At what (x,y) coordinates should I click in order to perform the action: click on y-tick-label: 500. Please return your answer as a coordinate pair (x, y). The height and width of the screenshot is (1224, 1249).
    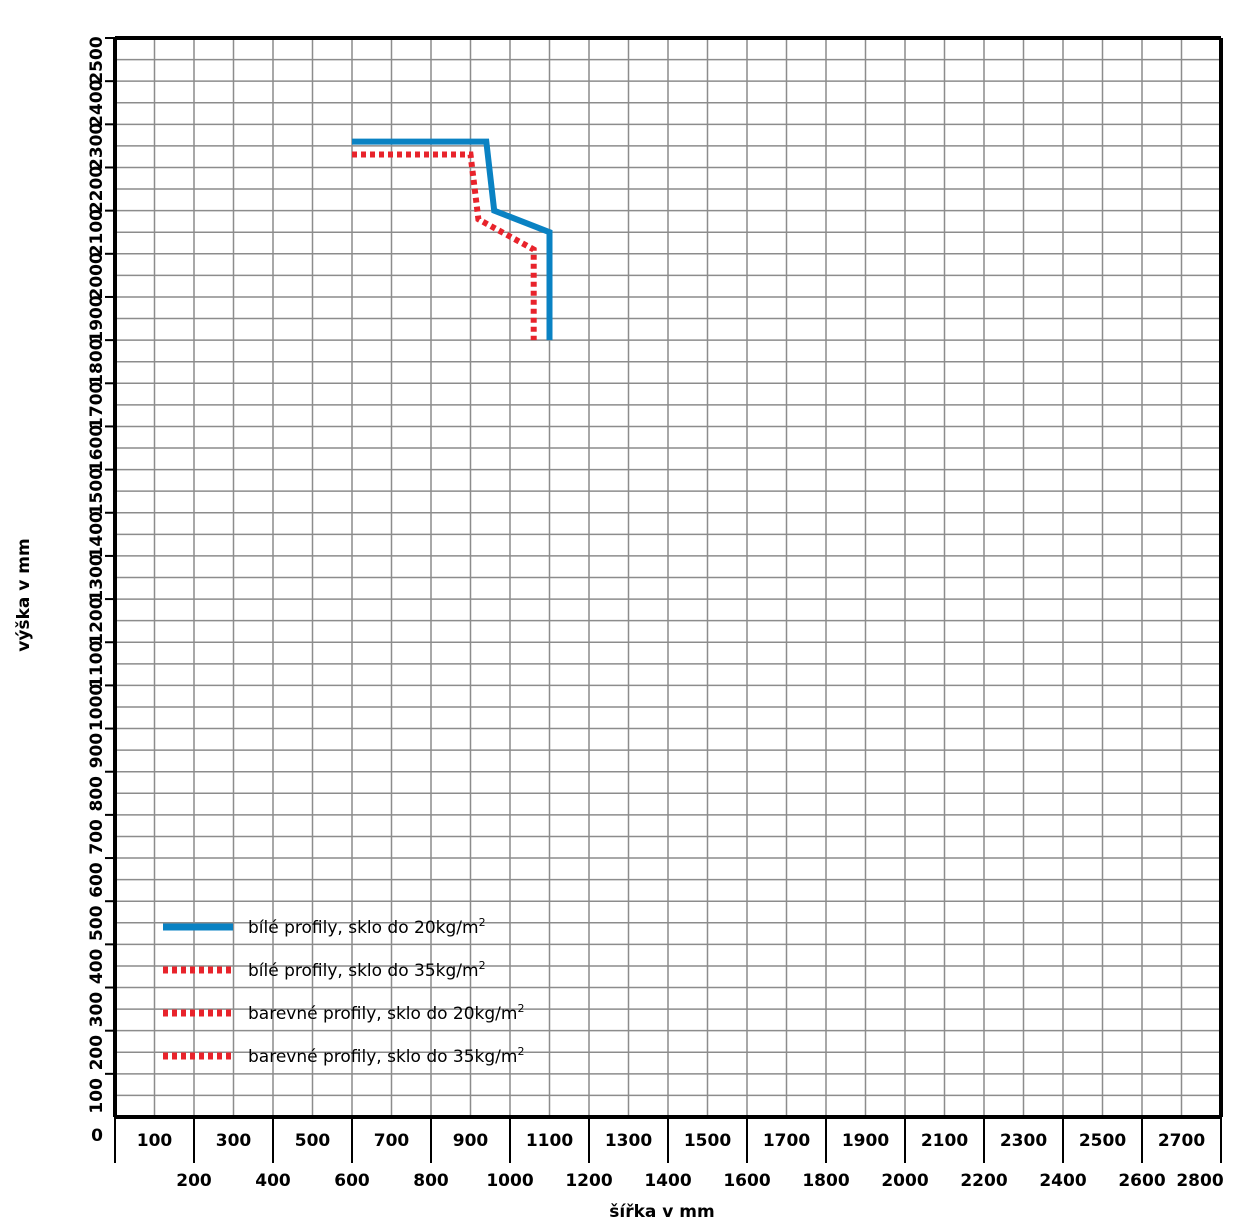
    Looking at the image, I should click on (97, 923).